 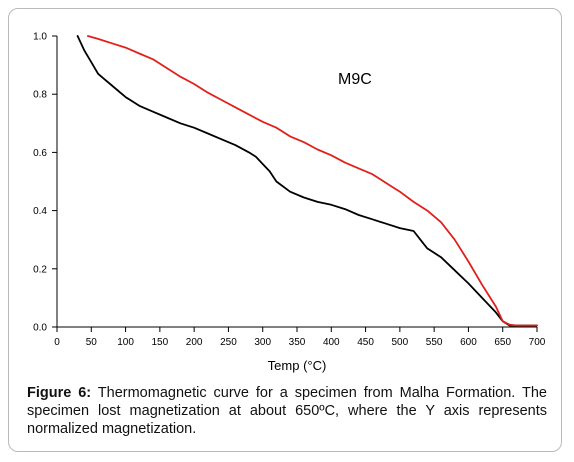 What do you see at coordinates (331, 342) in the screenshot?
I see `x-tick-label: 400` at bounding box center [331, 342].